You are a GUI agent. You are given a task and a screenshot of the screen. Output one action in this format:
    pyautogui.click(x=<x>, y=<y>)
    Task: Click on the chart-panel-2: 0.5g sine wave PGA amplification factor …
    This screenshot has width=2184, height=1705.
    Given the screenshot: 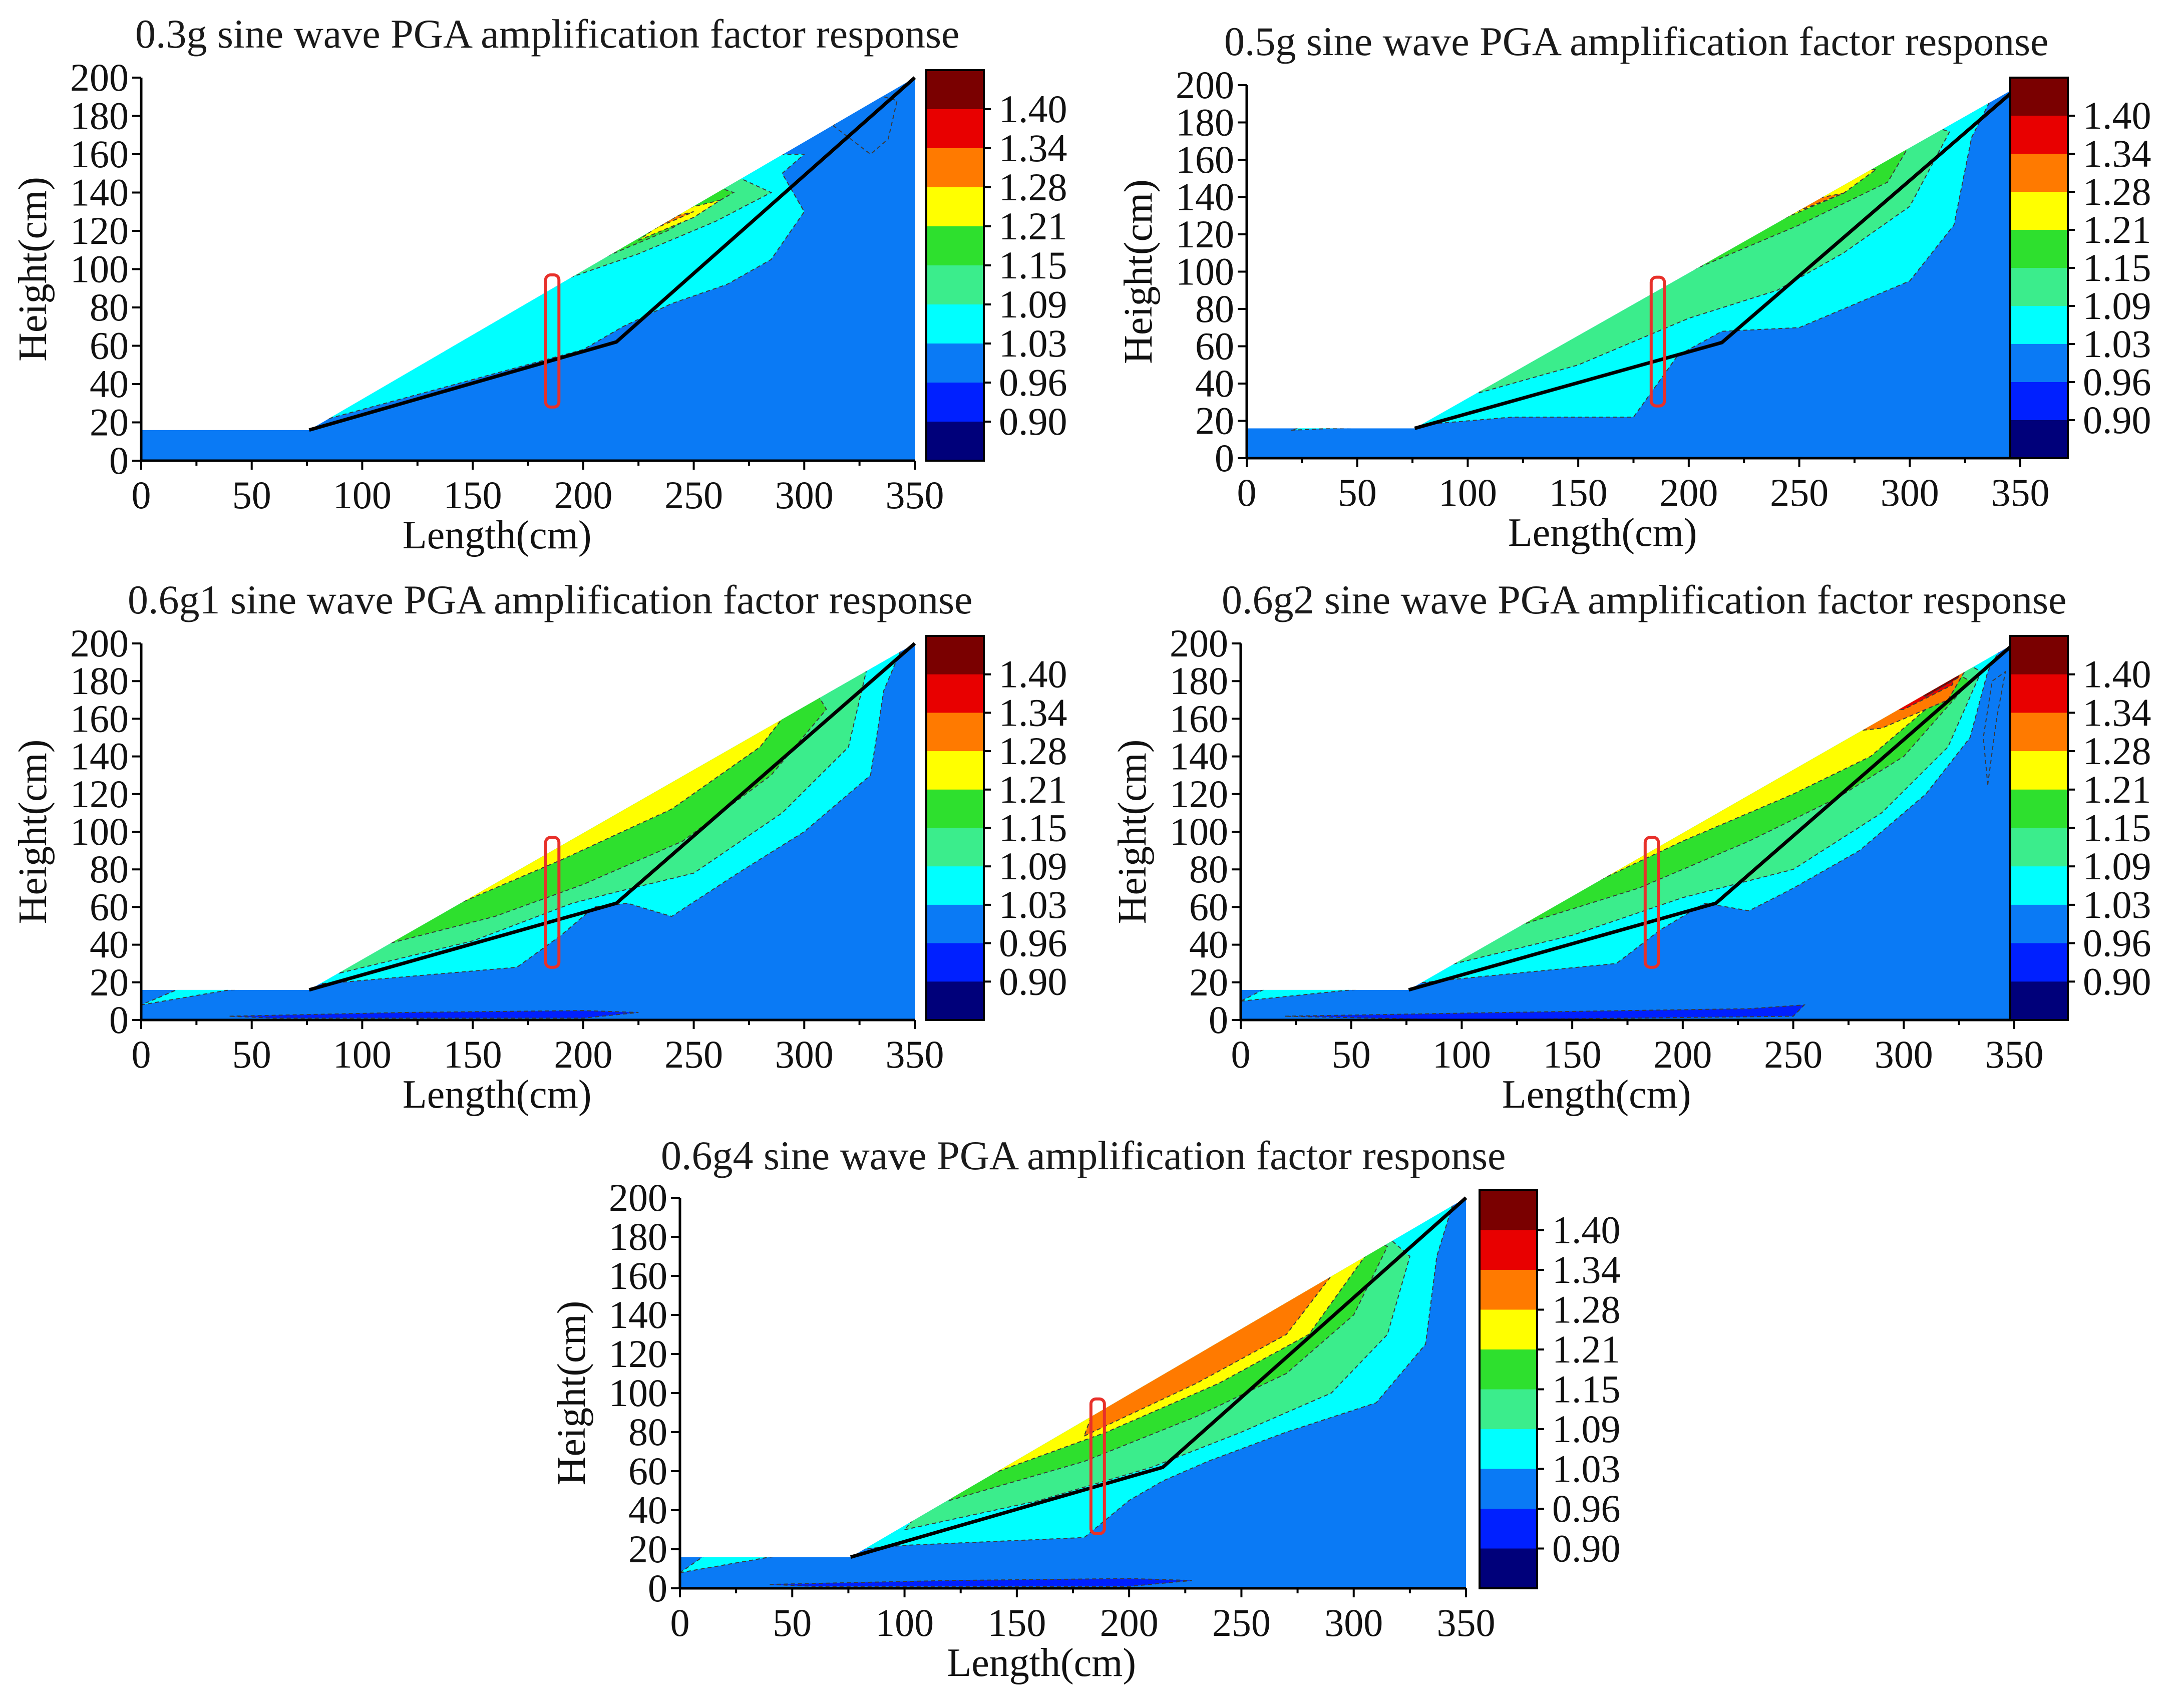 What is the action you would take?
    pyautogui.click(x=1634, y=287)
    